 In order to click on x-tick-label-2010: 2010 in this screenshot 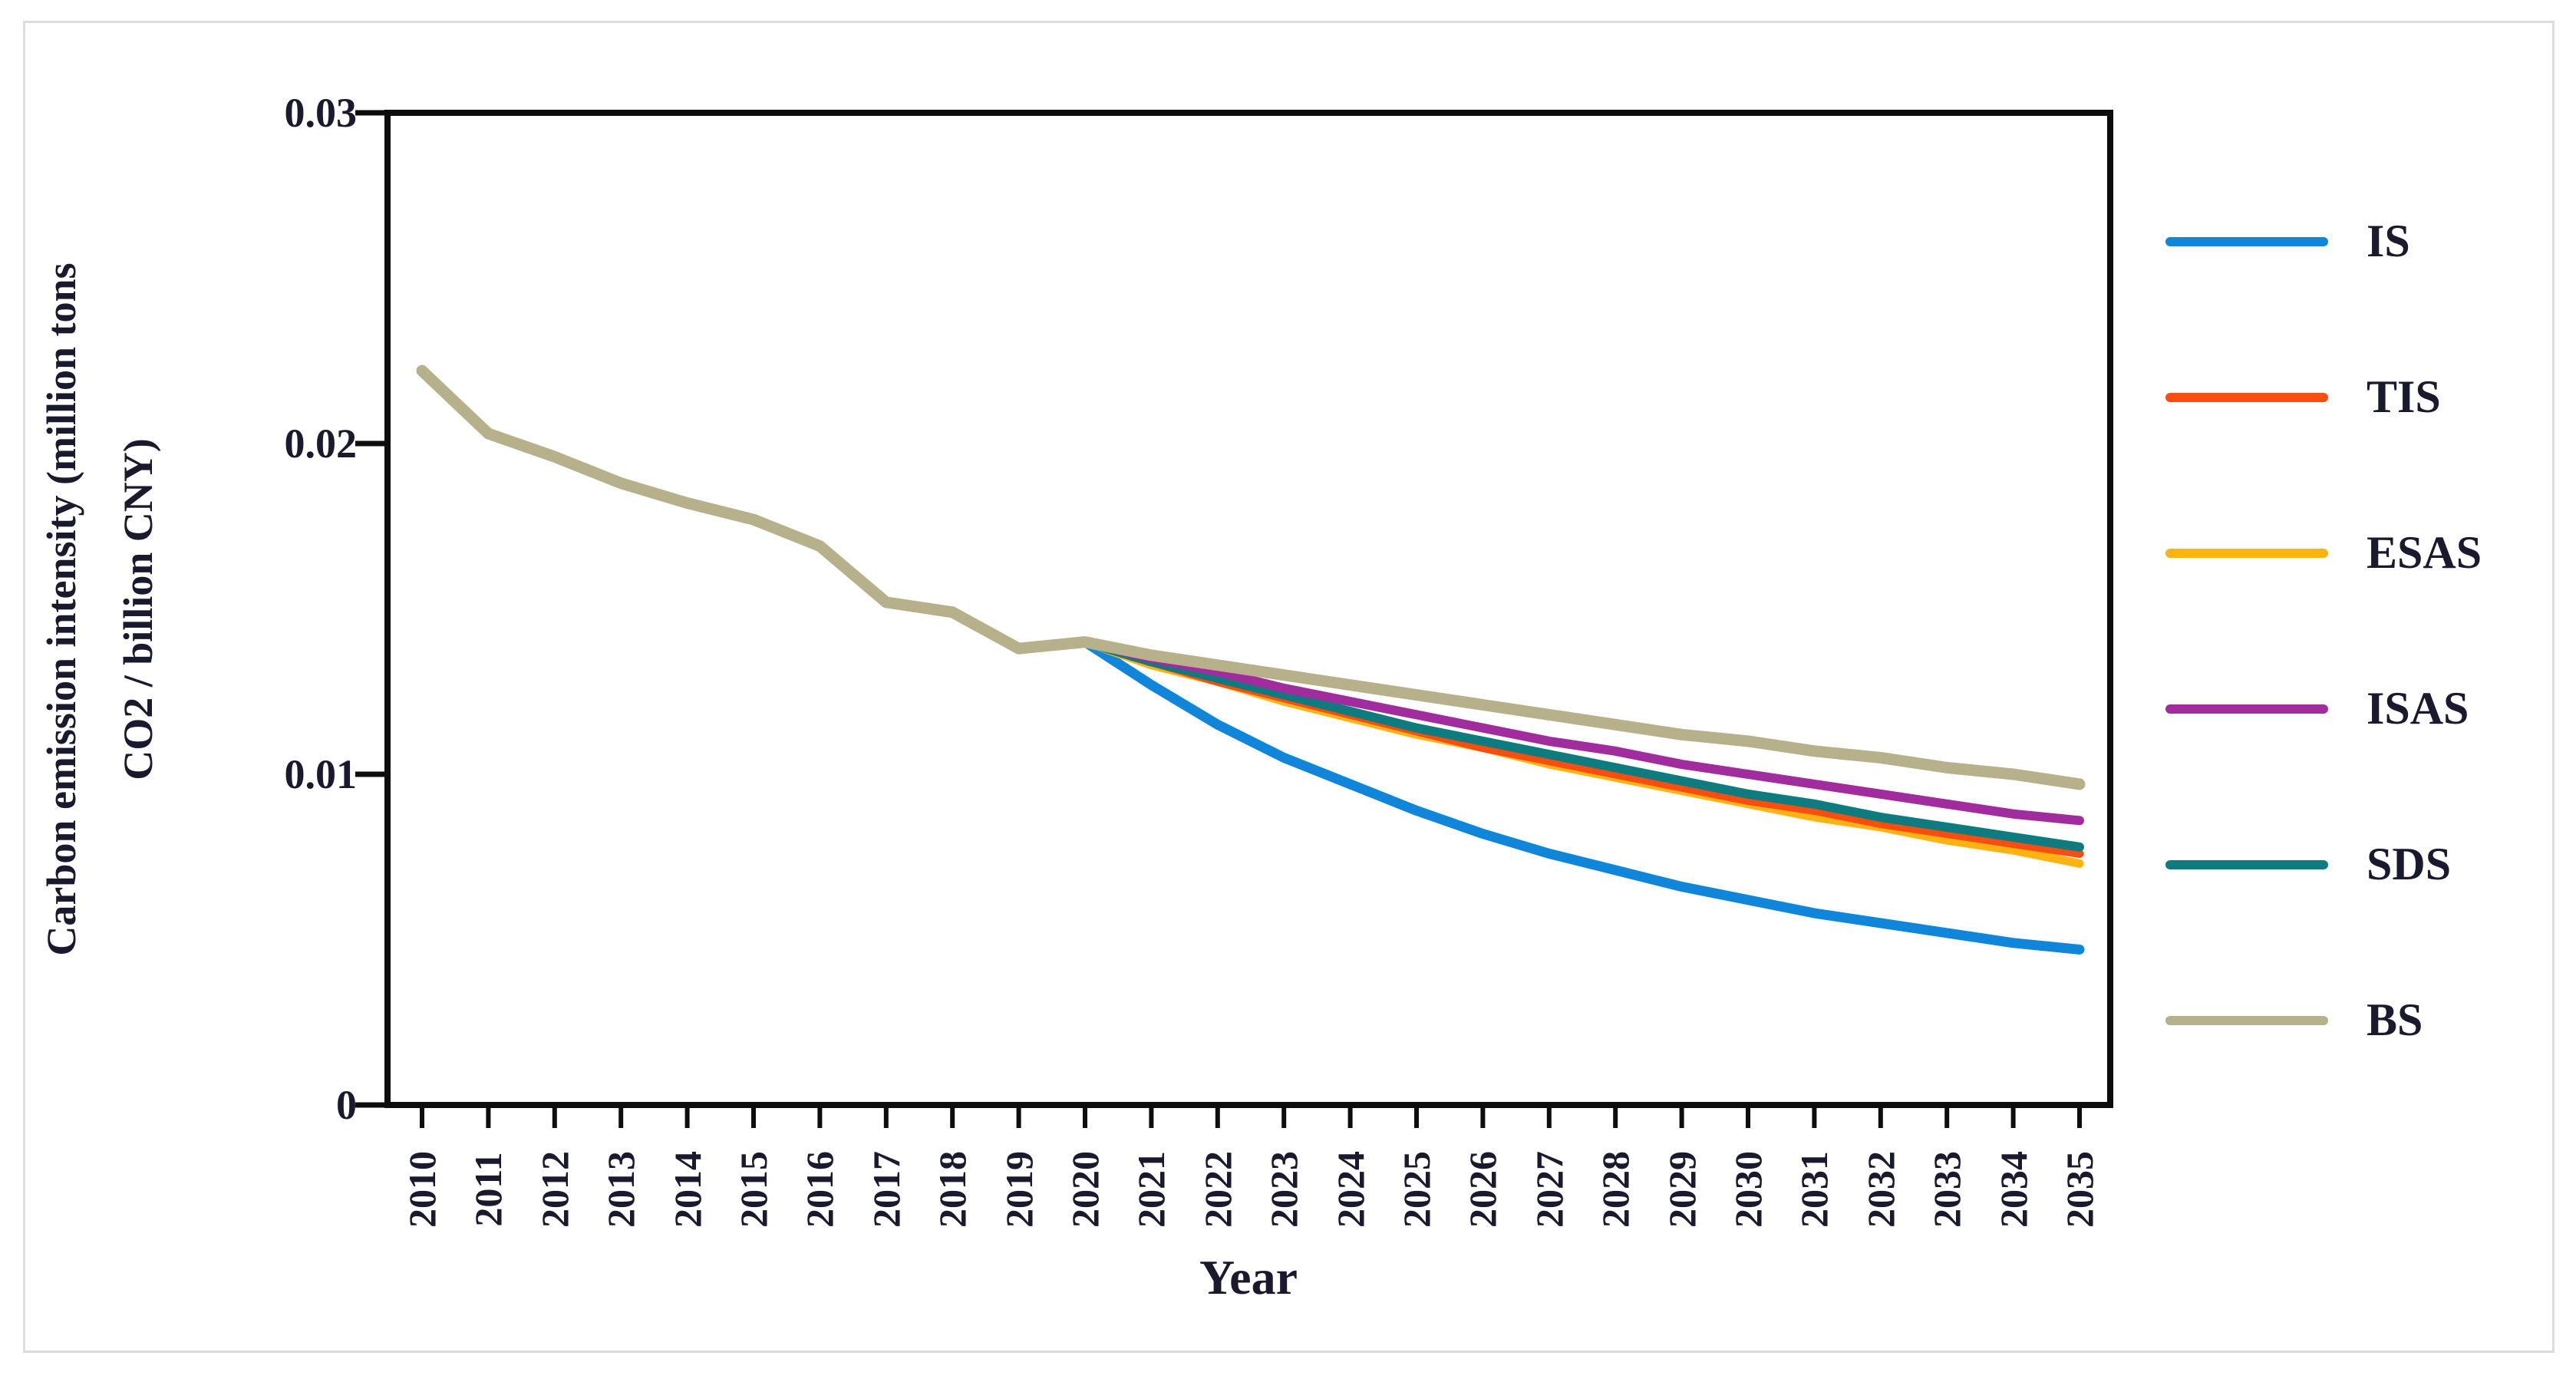, I will do `click(422, 1189)`.